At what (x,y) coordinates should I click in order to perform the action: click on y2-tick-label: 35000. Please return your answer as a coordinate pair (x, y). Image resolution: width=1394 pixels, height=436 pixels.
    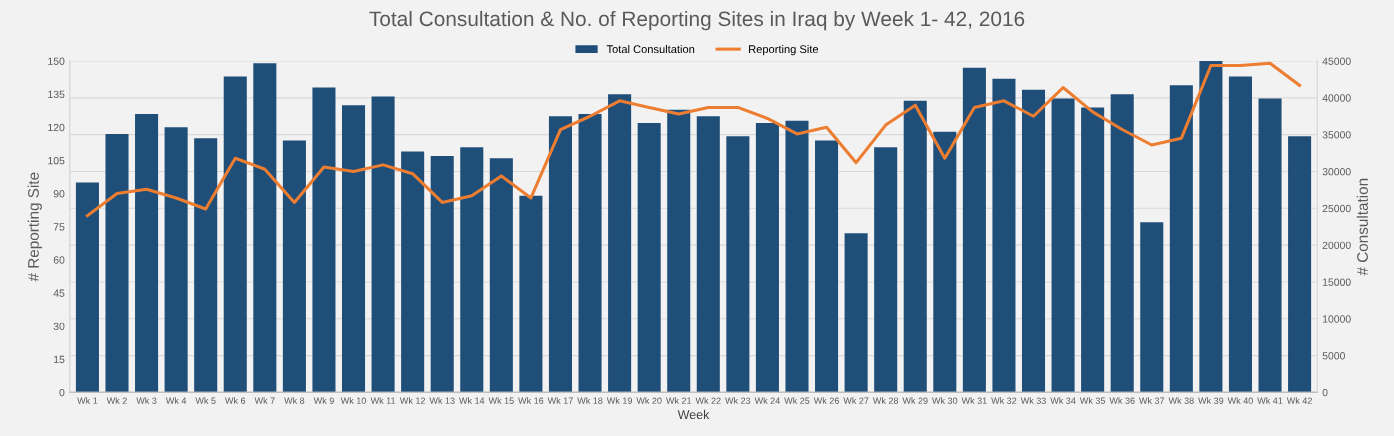
    Looking at the image, I should click on (1336, 135).